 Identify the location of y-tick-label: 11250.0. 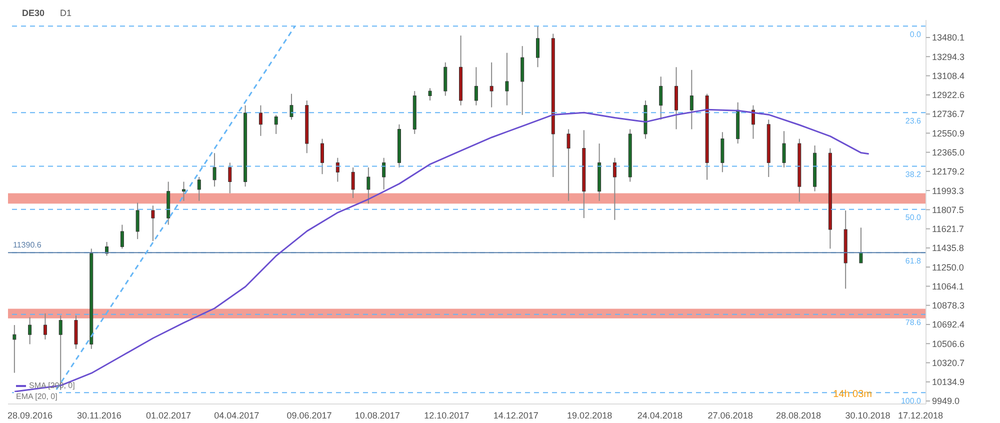
(948, 267).